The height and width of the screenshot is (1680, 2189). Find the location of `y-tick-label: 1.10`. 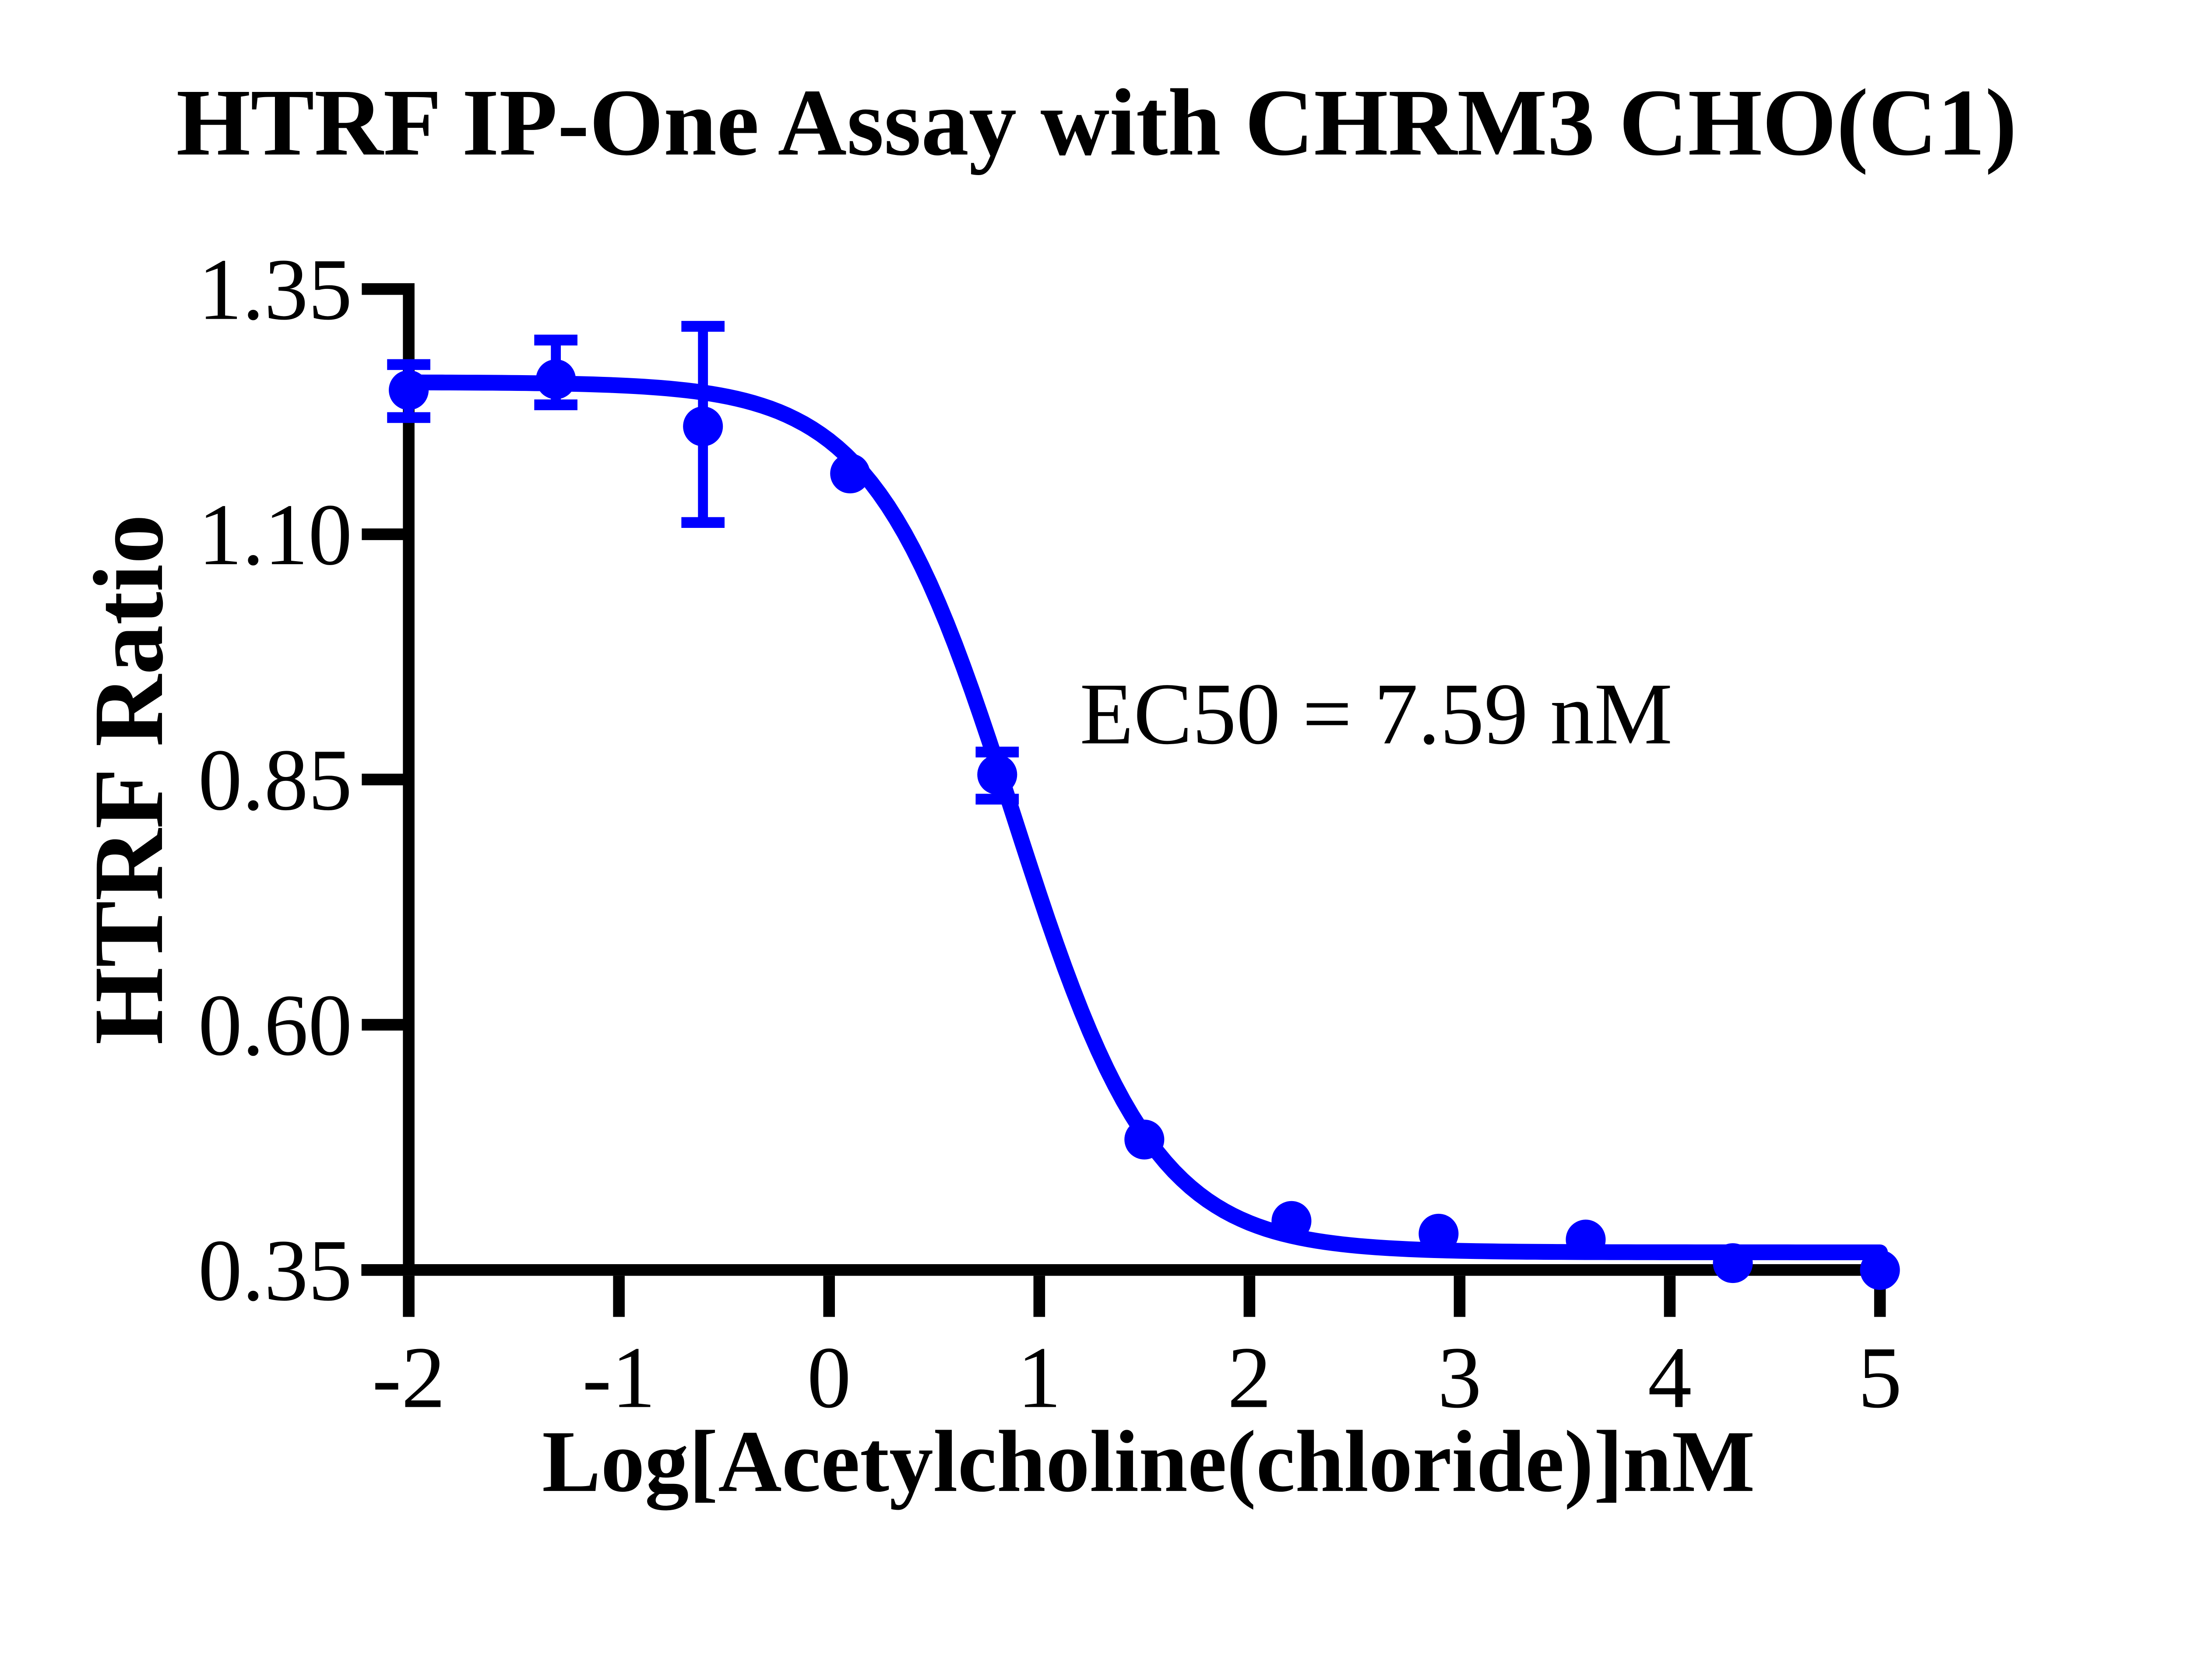

y-tick-label: 1.10 is located at coordinates (275, 534).